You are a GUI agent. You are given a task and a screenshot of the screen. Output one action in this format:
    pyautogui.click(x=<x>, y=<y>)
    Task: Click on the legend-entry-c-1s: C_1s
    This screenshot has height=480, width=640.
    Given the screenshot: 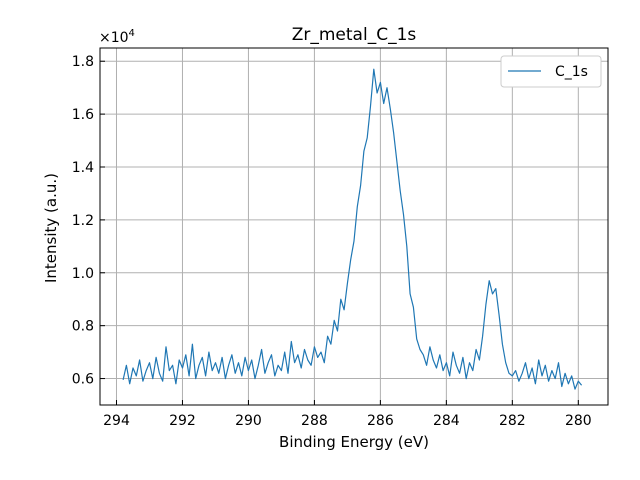 What is the action you would take?
    pyautogui.click(x=571, y=72)
    